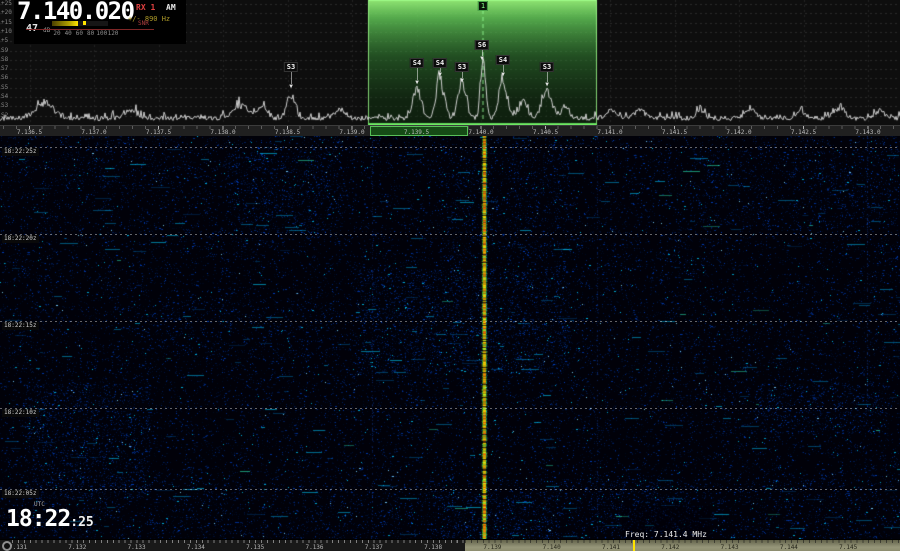  Describe the element at coordinates (682, 541) in the screenshot. I see `band-ticks-right` at that location.